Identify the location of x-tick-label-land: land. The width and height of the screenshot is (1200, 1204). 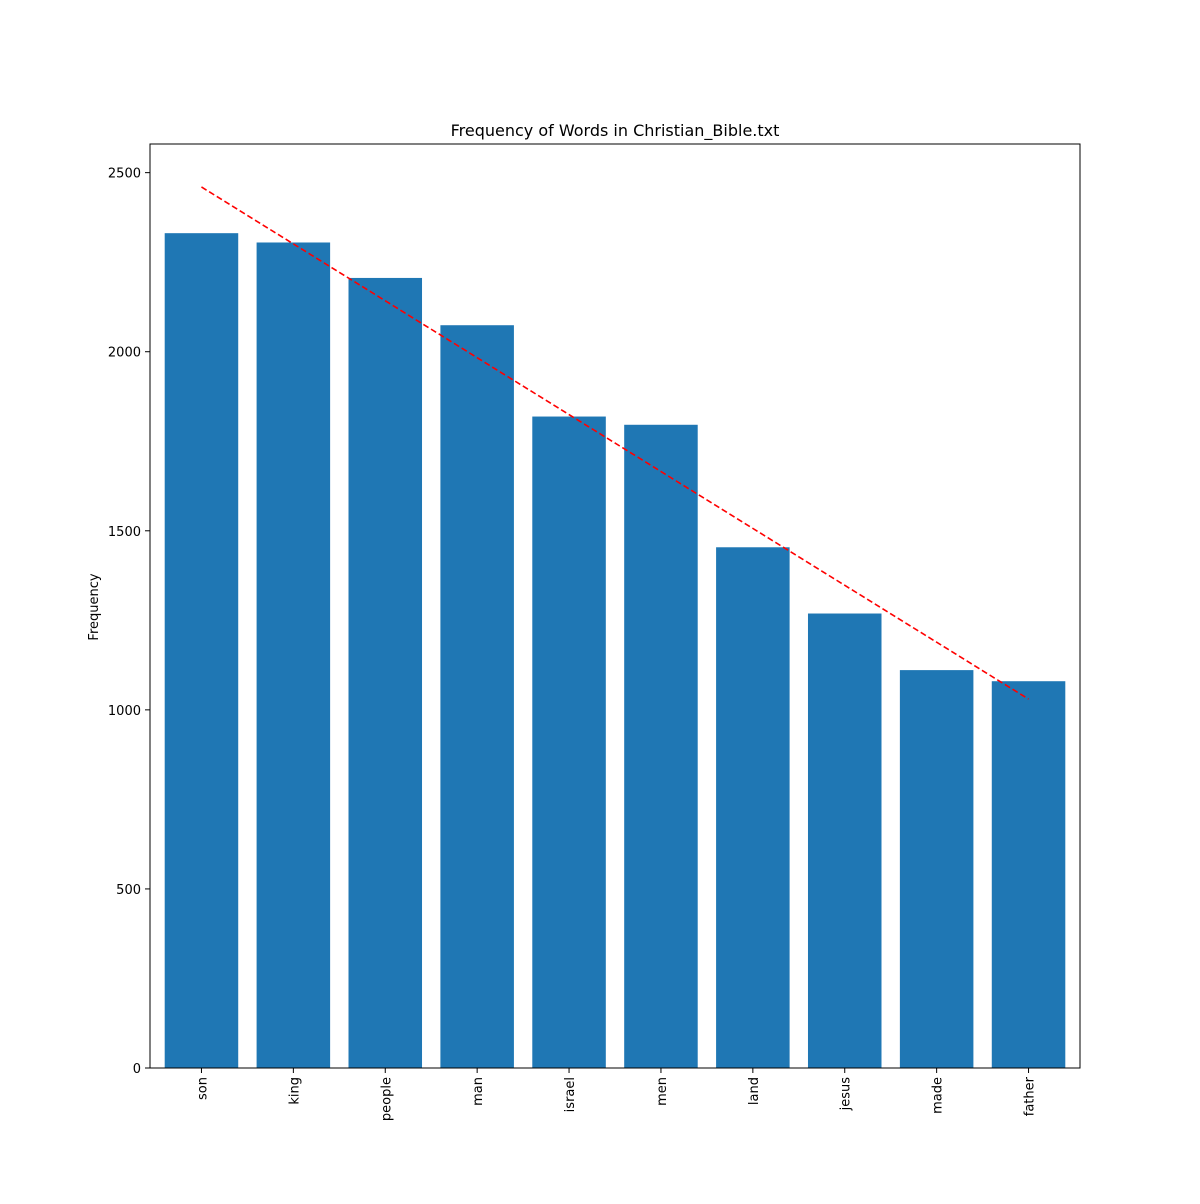
(754, 1091).